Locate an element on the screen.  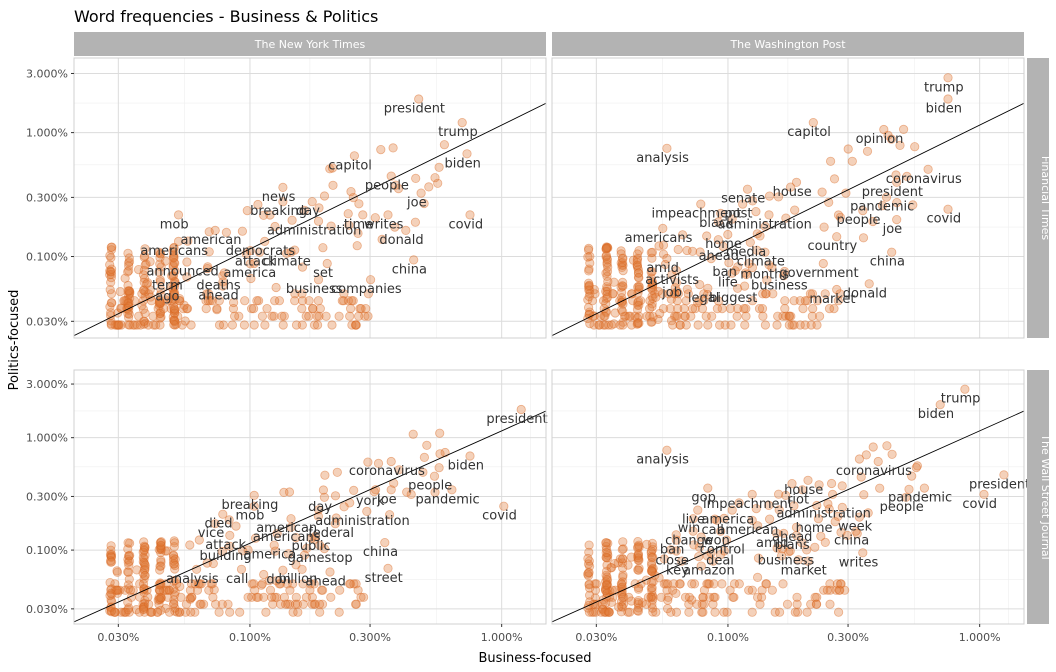
word-label: breaking is located at coordinates (278, 211).